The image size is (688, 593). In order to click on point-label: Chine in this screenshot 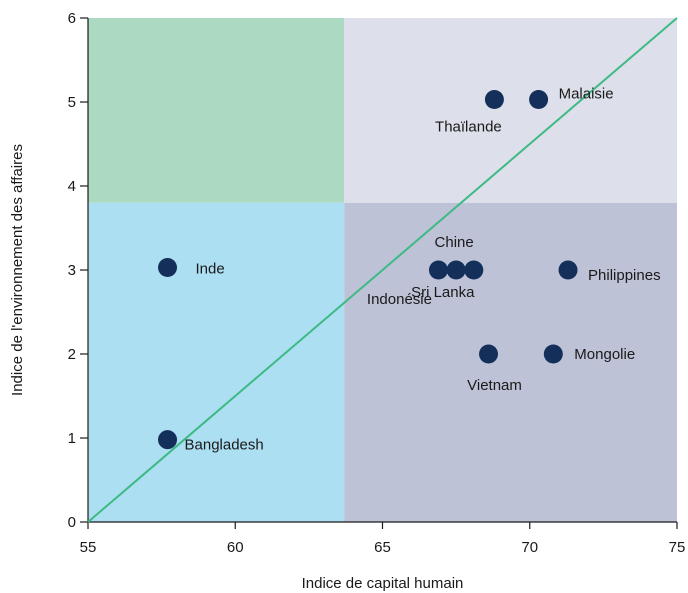, I will do `click(454, 242)`.